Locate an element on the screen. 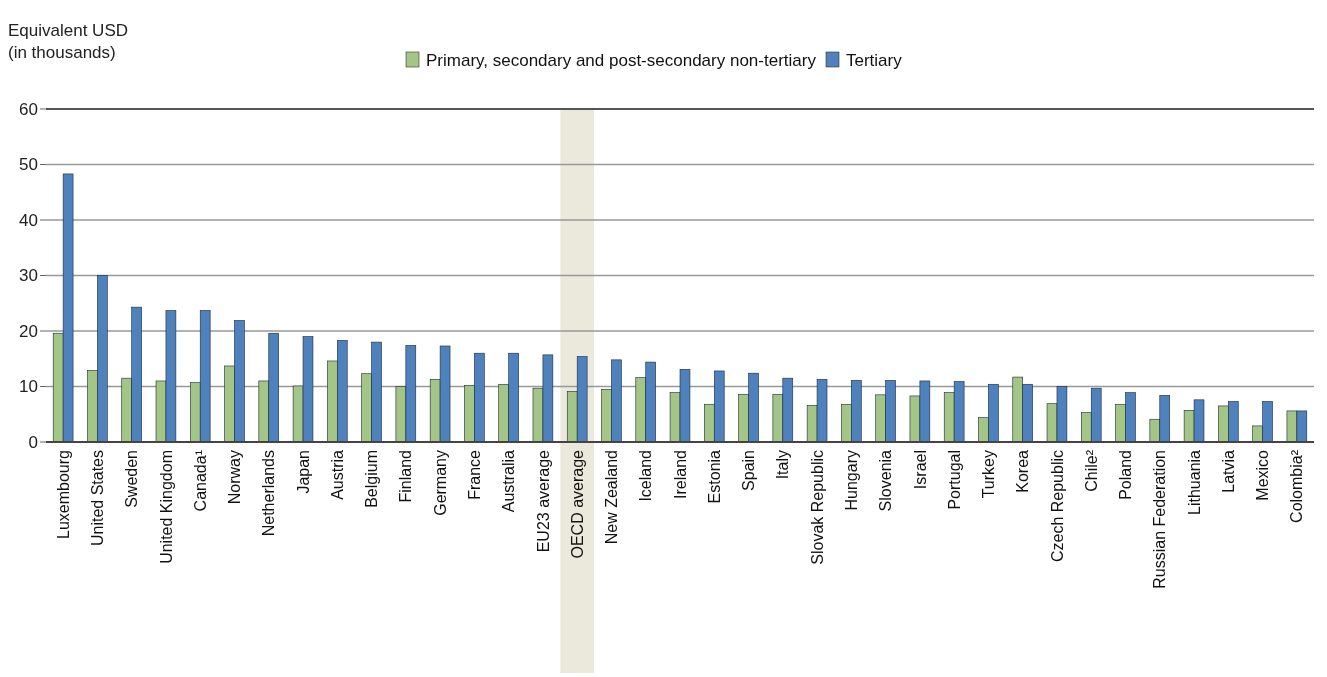  x-tick-label: Luxembourg is located at coordinates (63, 494).